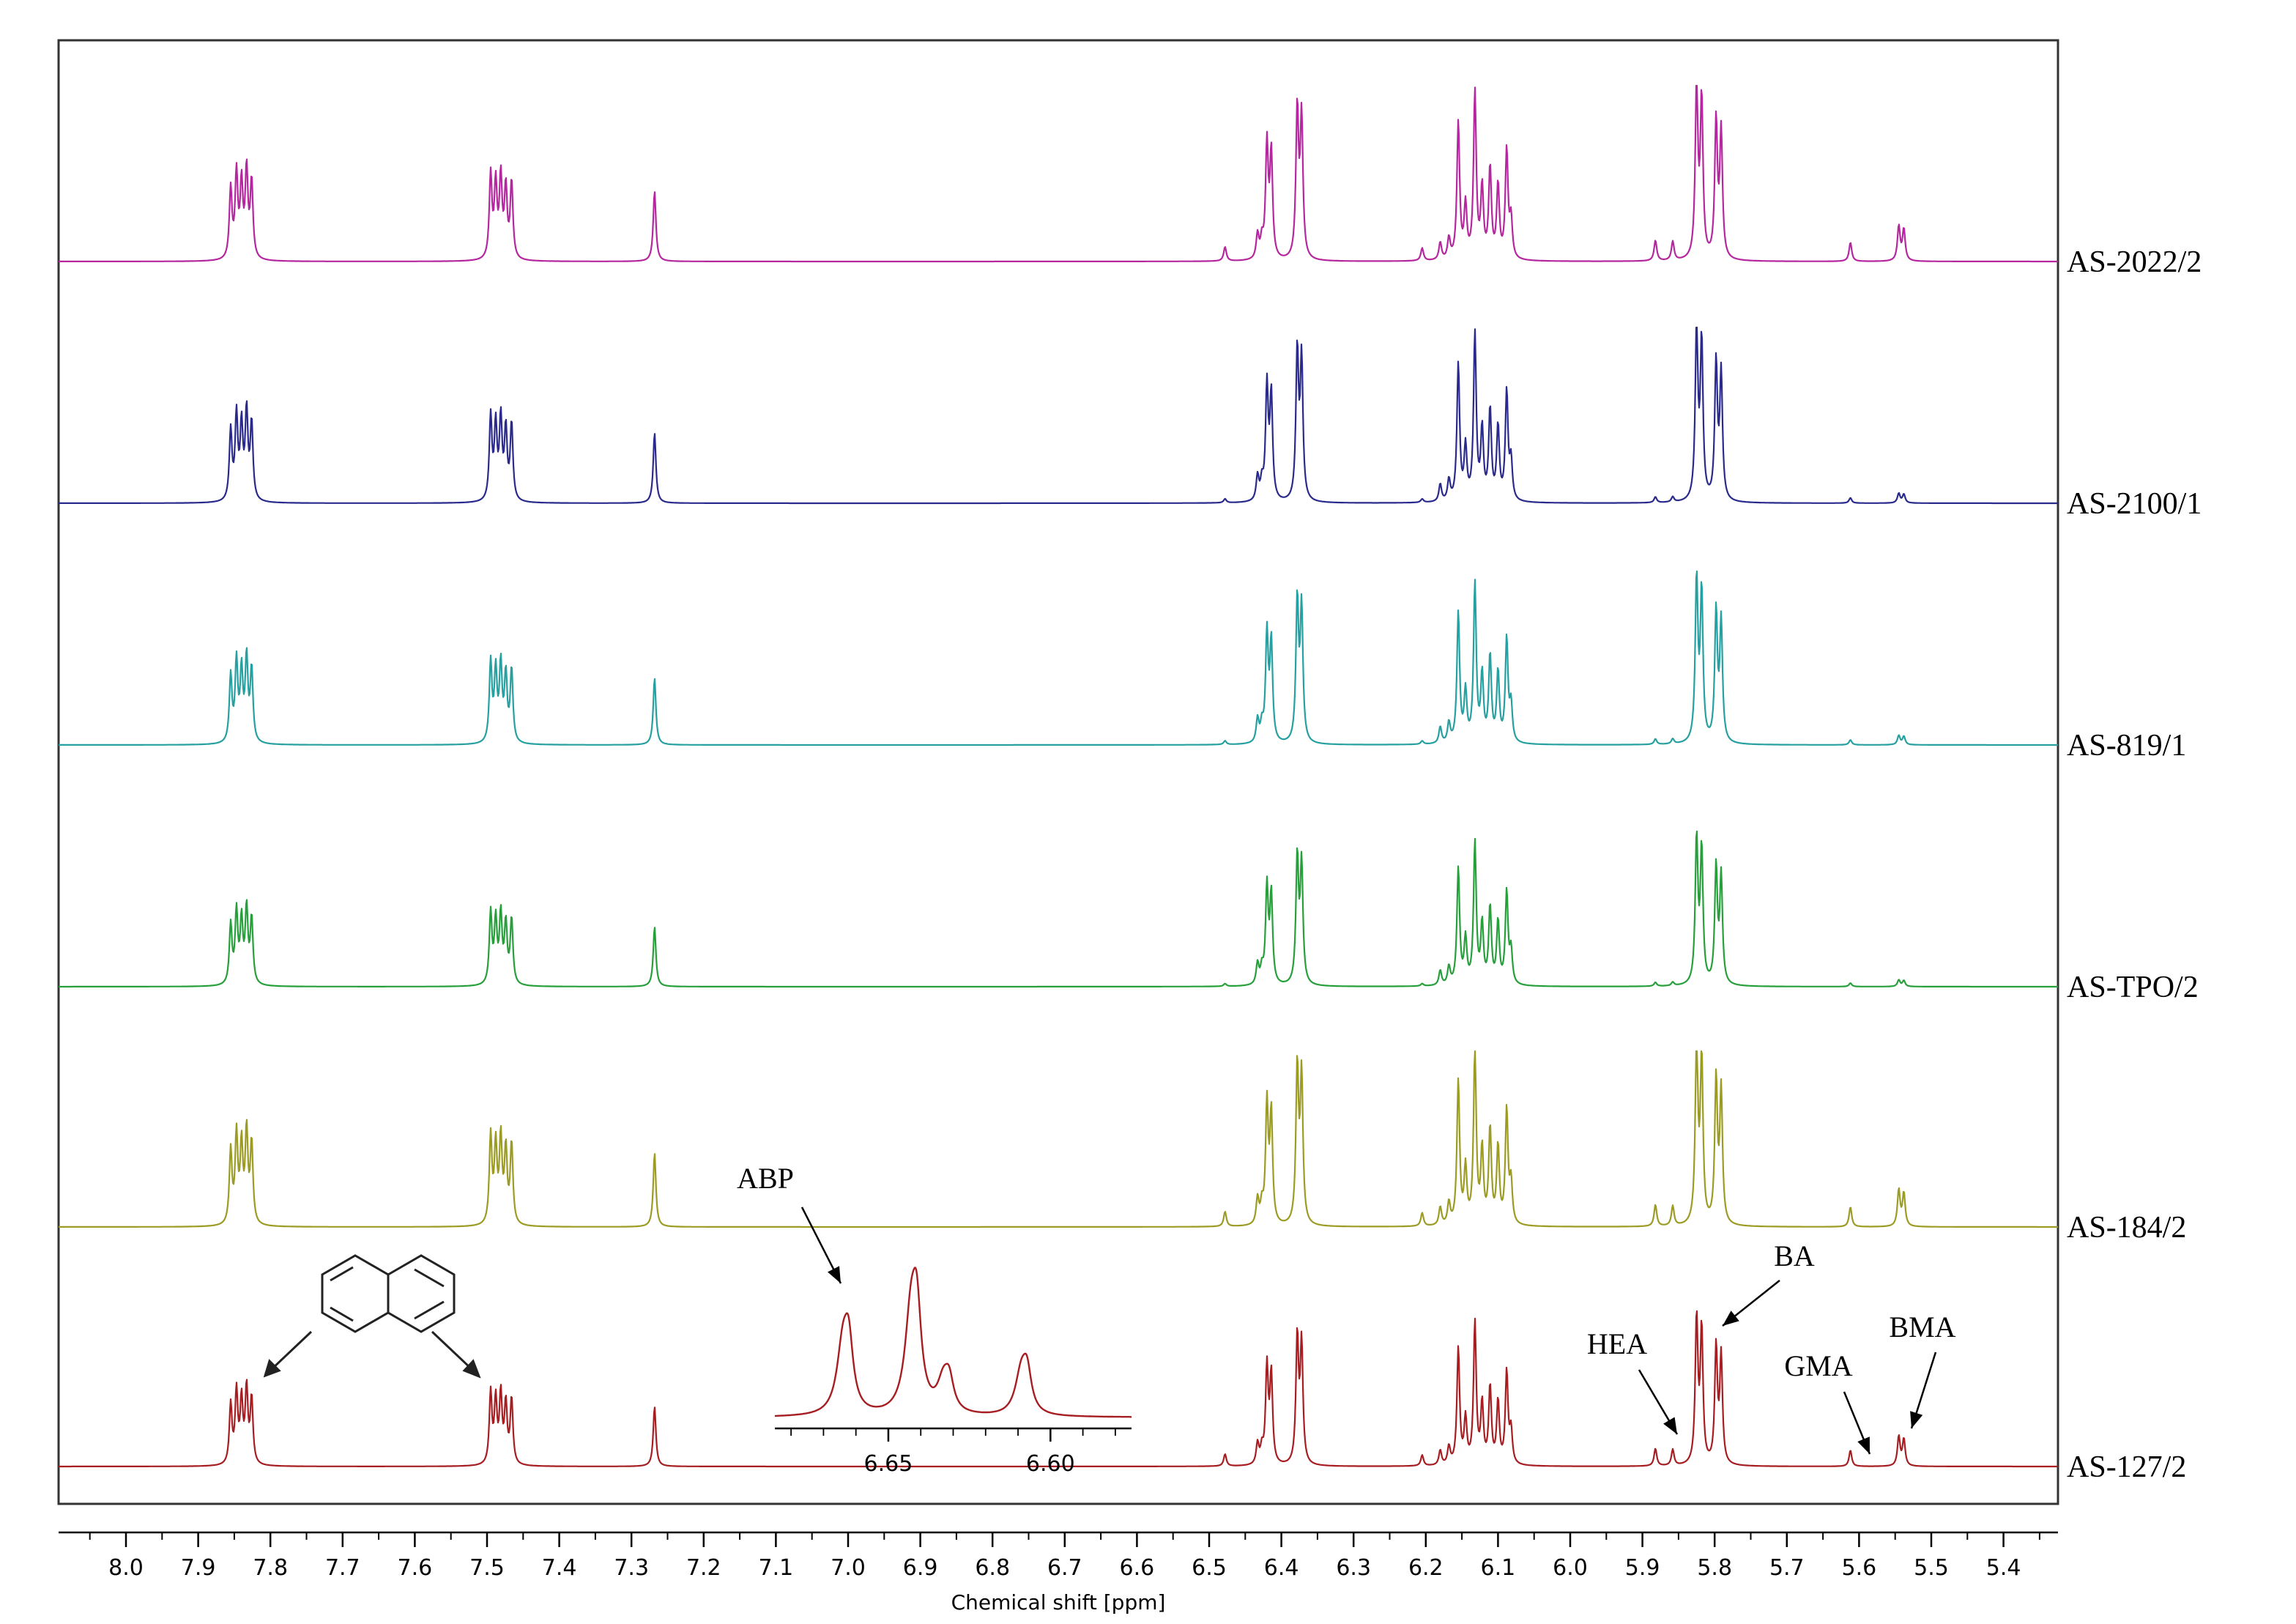 The image size is (2296, 1624). What do you see at coordinates (126, 1568) in the screenshot?
I see `x-tick-label: 8.0` at bounding box center [126, 1568].